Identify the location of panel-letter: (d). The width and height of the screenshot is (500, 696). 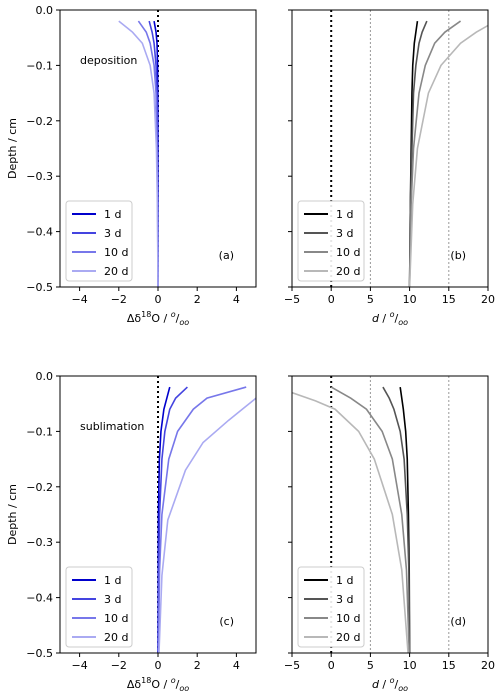
(458, 621).